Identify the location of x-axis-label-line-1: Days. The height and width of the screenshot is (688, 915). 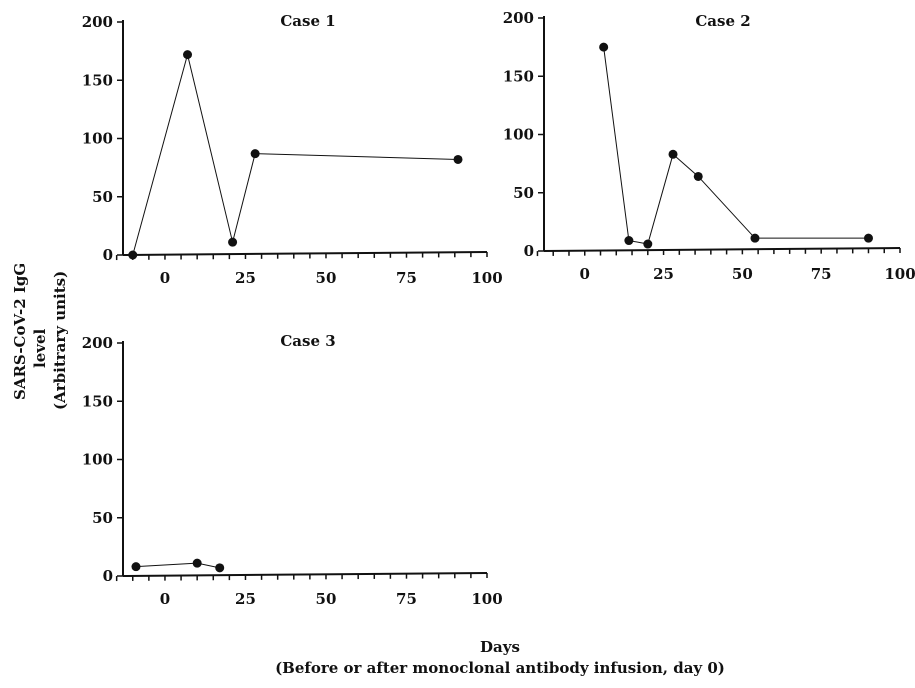
(500, 647).